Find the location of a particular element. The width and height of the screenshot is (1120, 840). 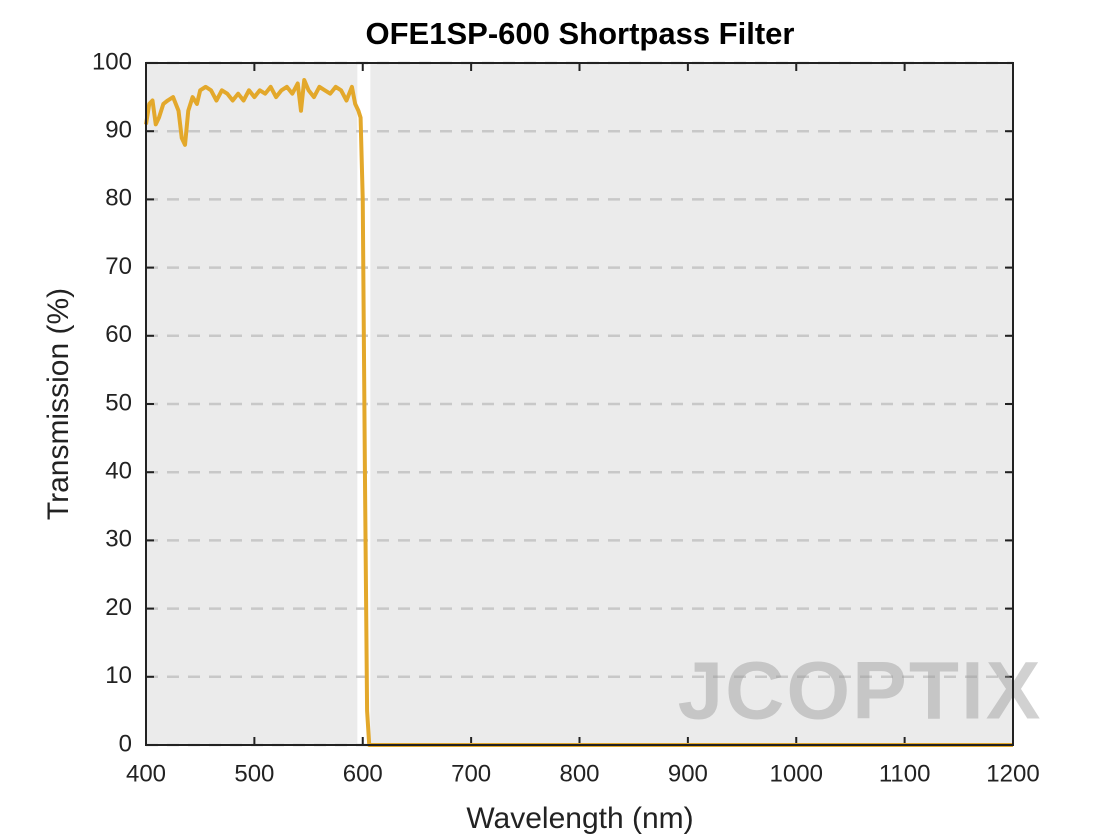

x-axis-label: Wavelength (nm) is located at coordinates (579, 818).